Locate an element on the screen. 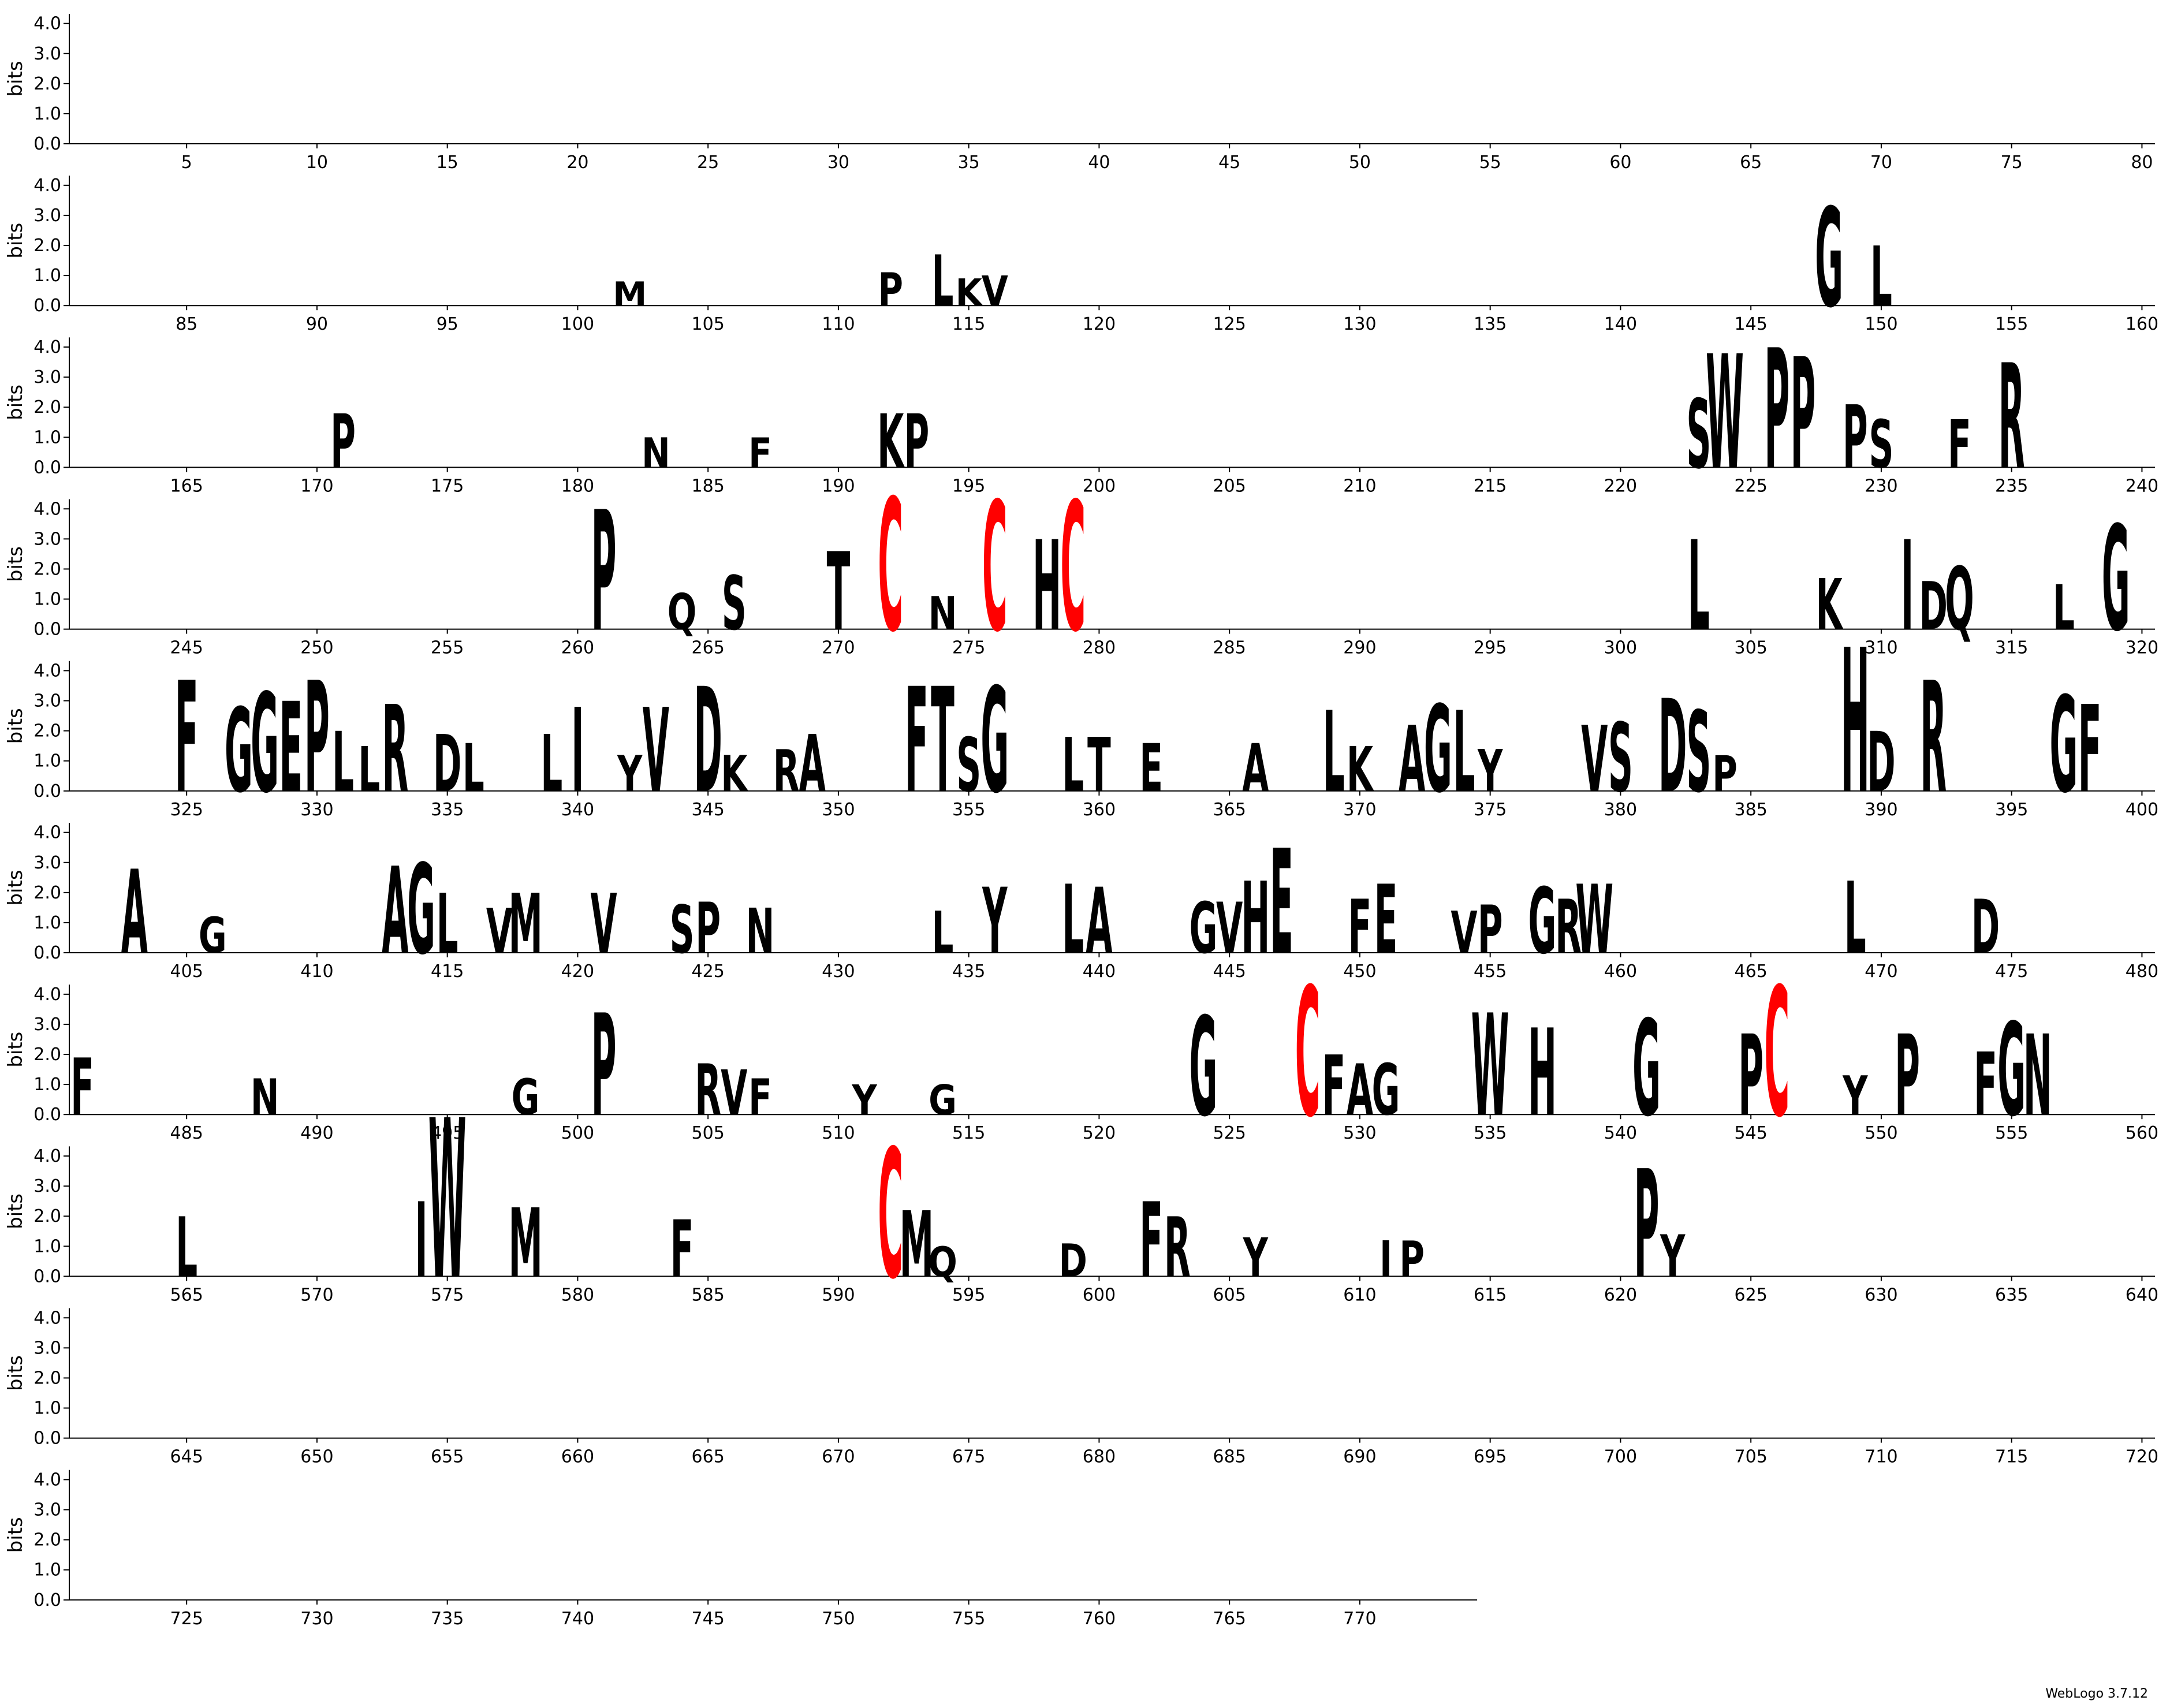 The width and height of the screenshot is (2170, 1708). x-tick-label: 105 is located at coordinates (709, 324).